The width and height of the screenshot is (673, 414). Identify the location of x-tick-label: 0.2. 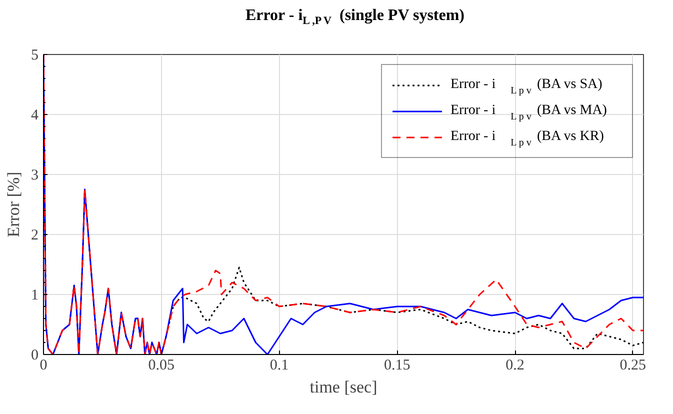
(515, 366).